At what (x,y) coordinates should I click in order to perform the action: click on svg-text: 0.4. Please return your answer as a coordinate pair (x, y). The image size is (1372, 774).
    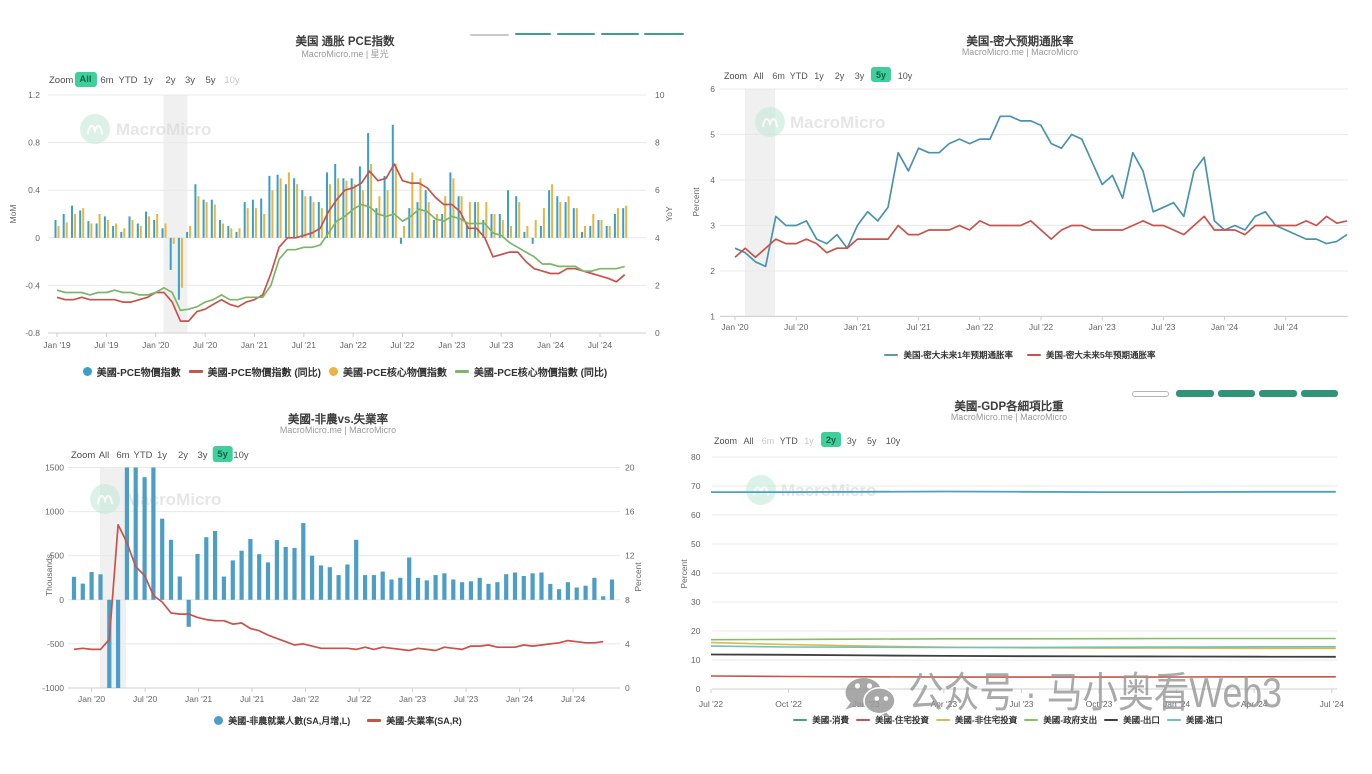
    Looking at the image, I should click on (34, 190).